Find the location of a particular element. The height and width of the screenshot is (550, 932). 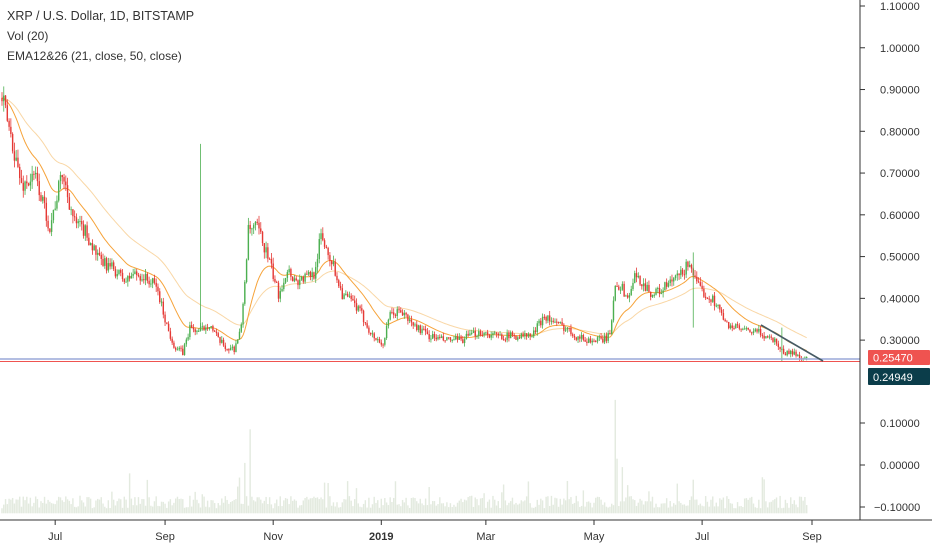

time-axis-label: May is located at coordinates (594, 537).